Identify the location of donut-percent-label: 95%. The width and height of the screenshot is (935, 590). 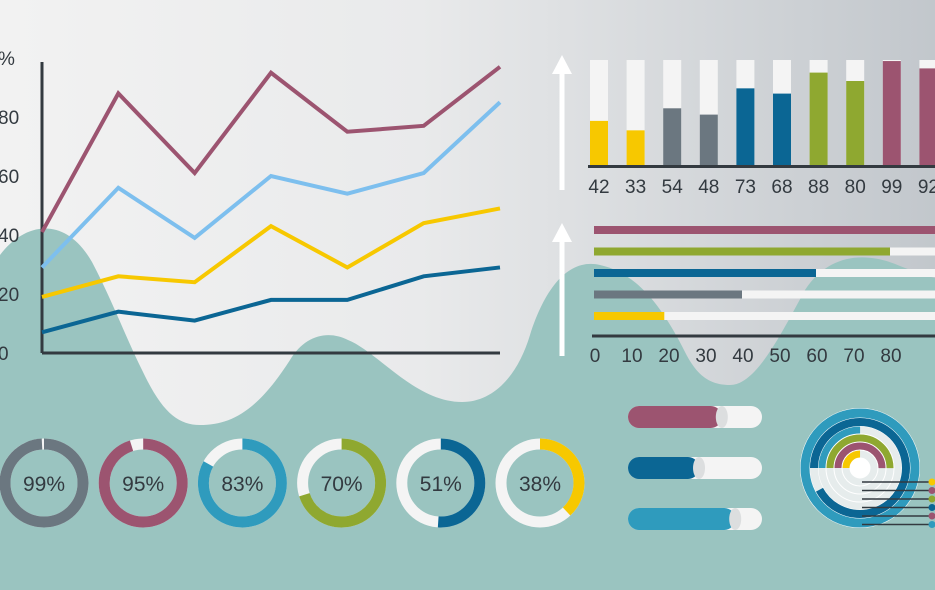
(143, 484).